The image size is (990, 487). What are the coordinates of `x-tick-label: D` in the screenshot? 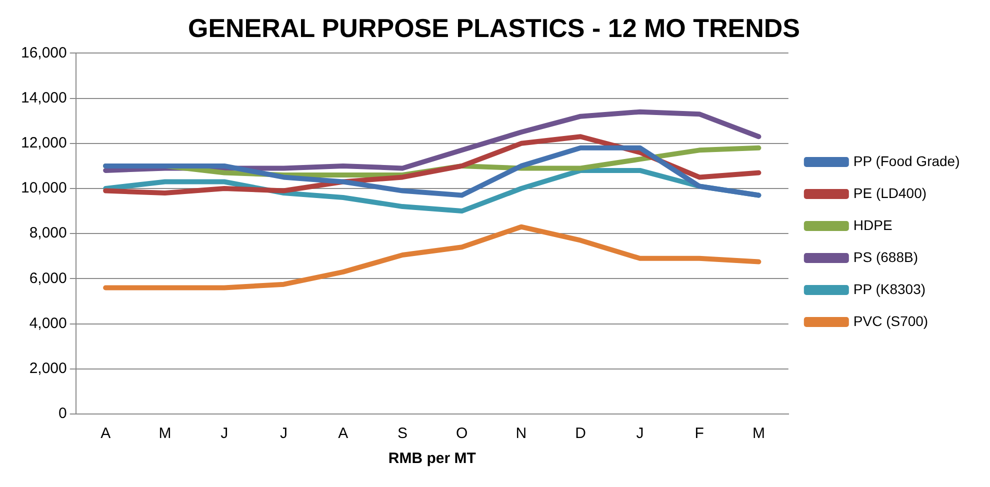 It's located at (580, 433).